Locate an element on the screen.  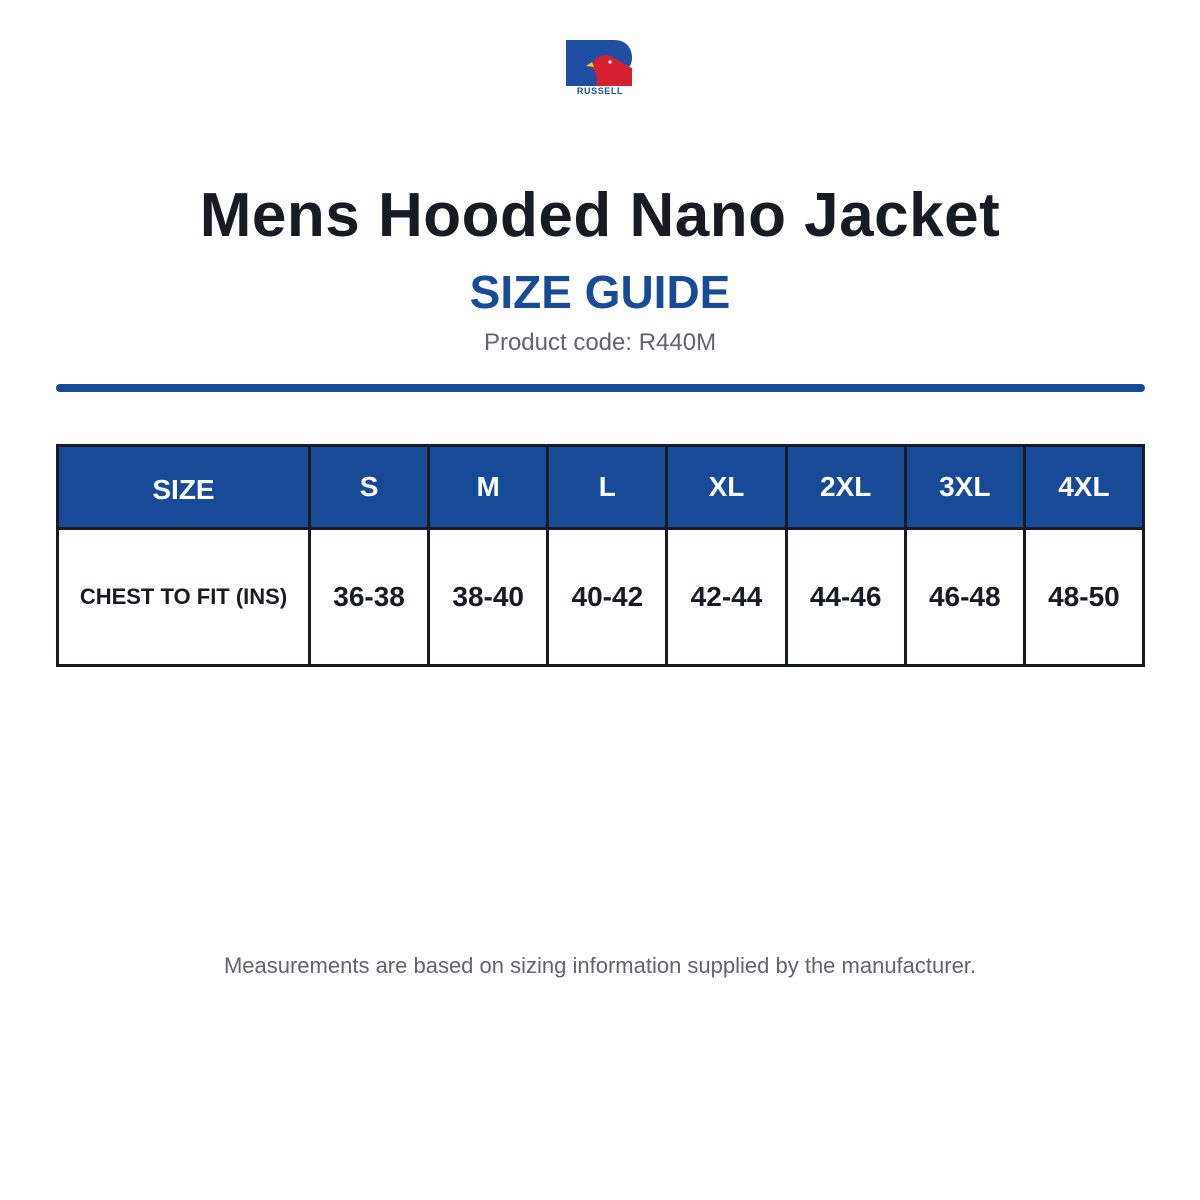
table-cell: 42-44 is located at coordinates (726, 597).